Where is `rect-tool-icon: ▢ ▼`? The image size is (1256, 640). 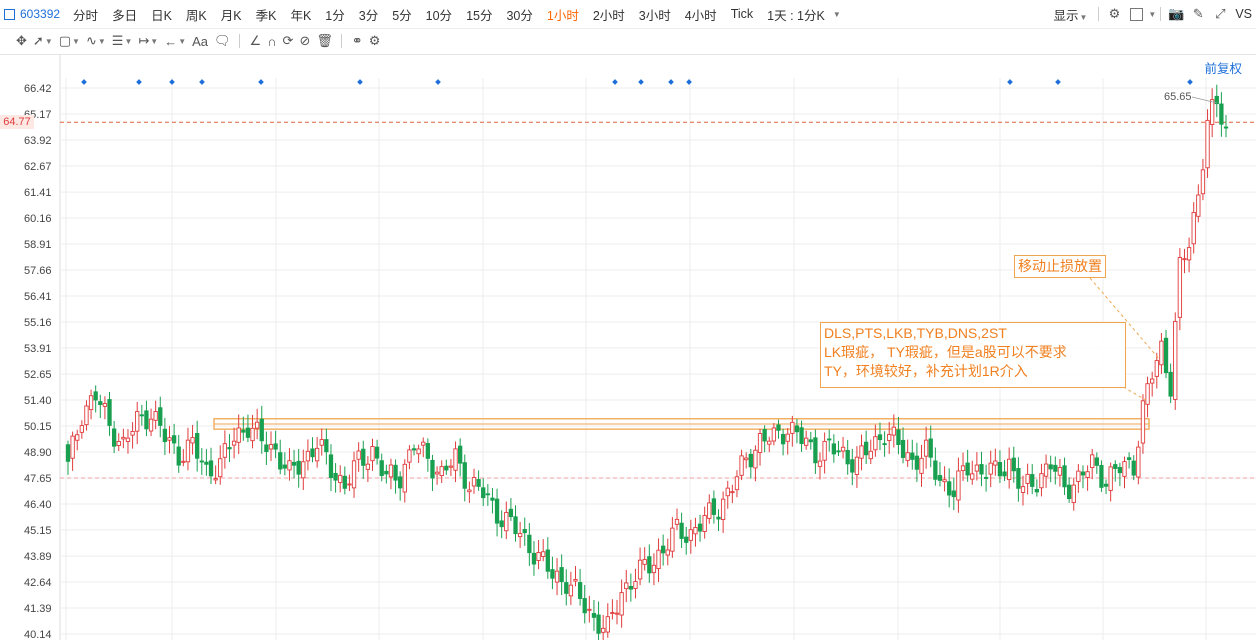 rect-tool-icon: ▢ ▼ is located at coordinates (69, 40).